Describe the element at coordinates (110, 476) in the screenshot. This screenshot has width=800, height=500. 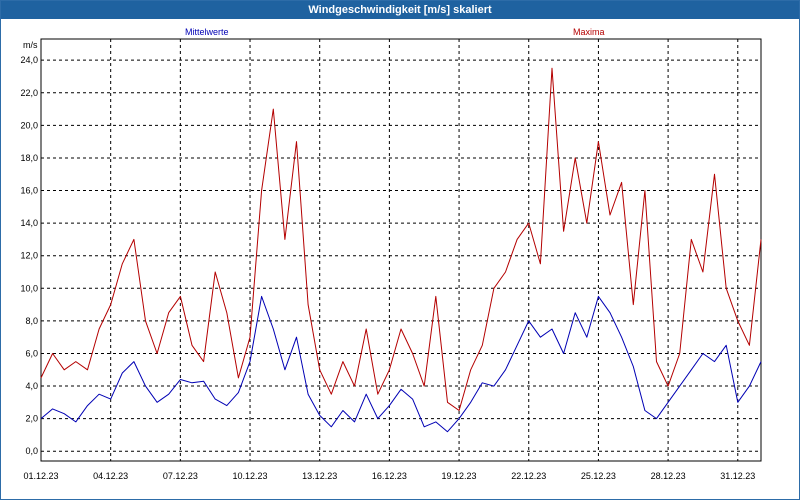
I see `x-tick-label: 04.12.23` at that location.